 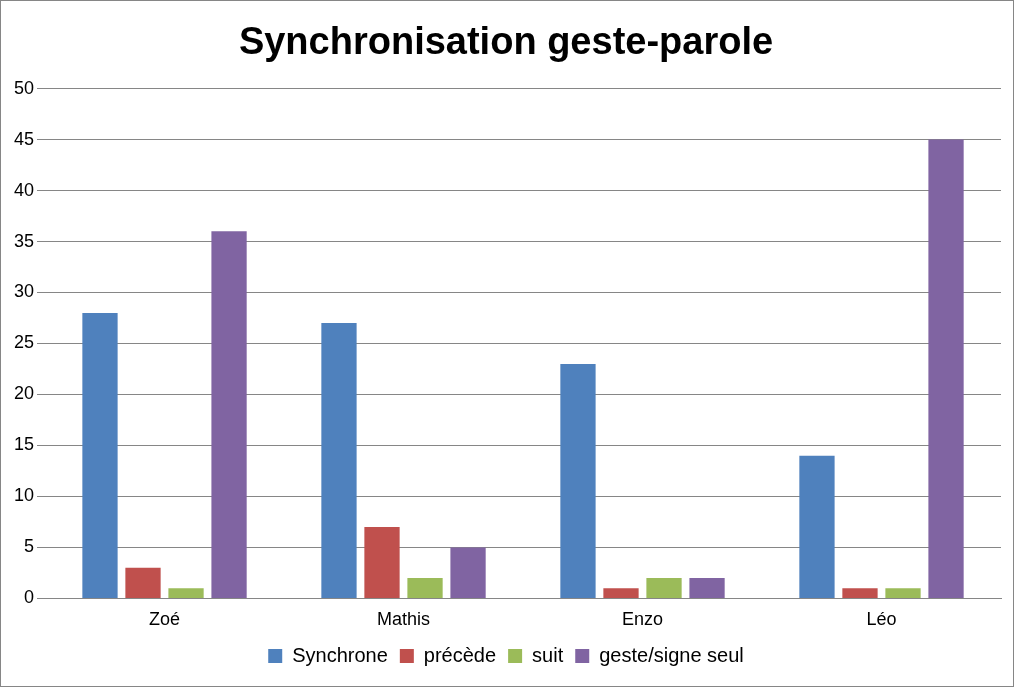 I want to click on y-tick-label: 50, so click(x=24, y=87).